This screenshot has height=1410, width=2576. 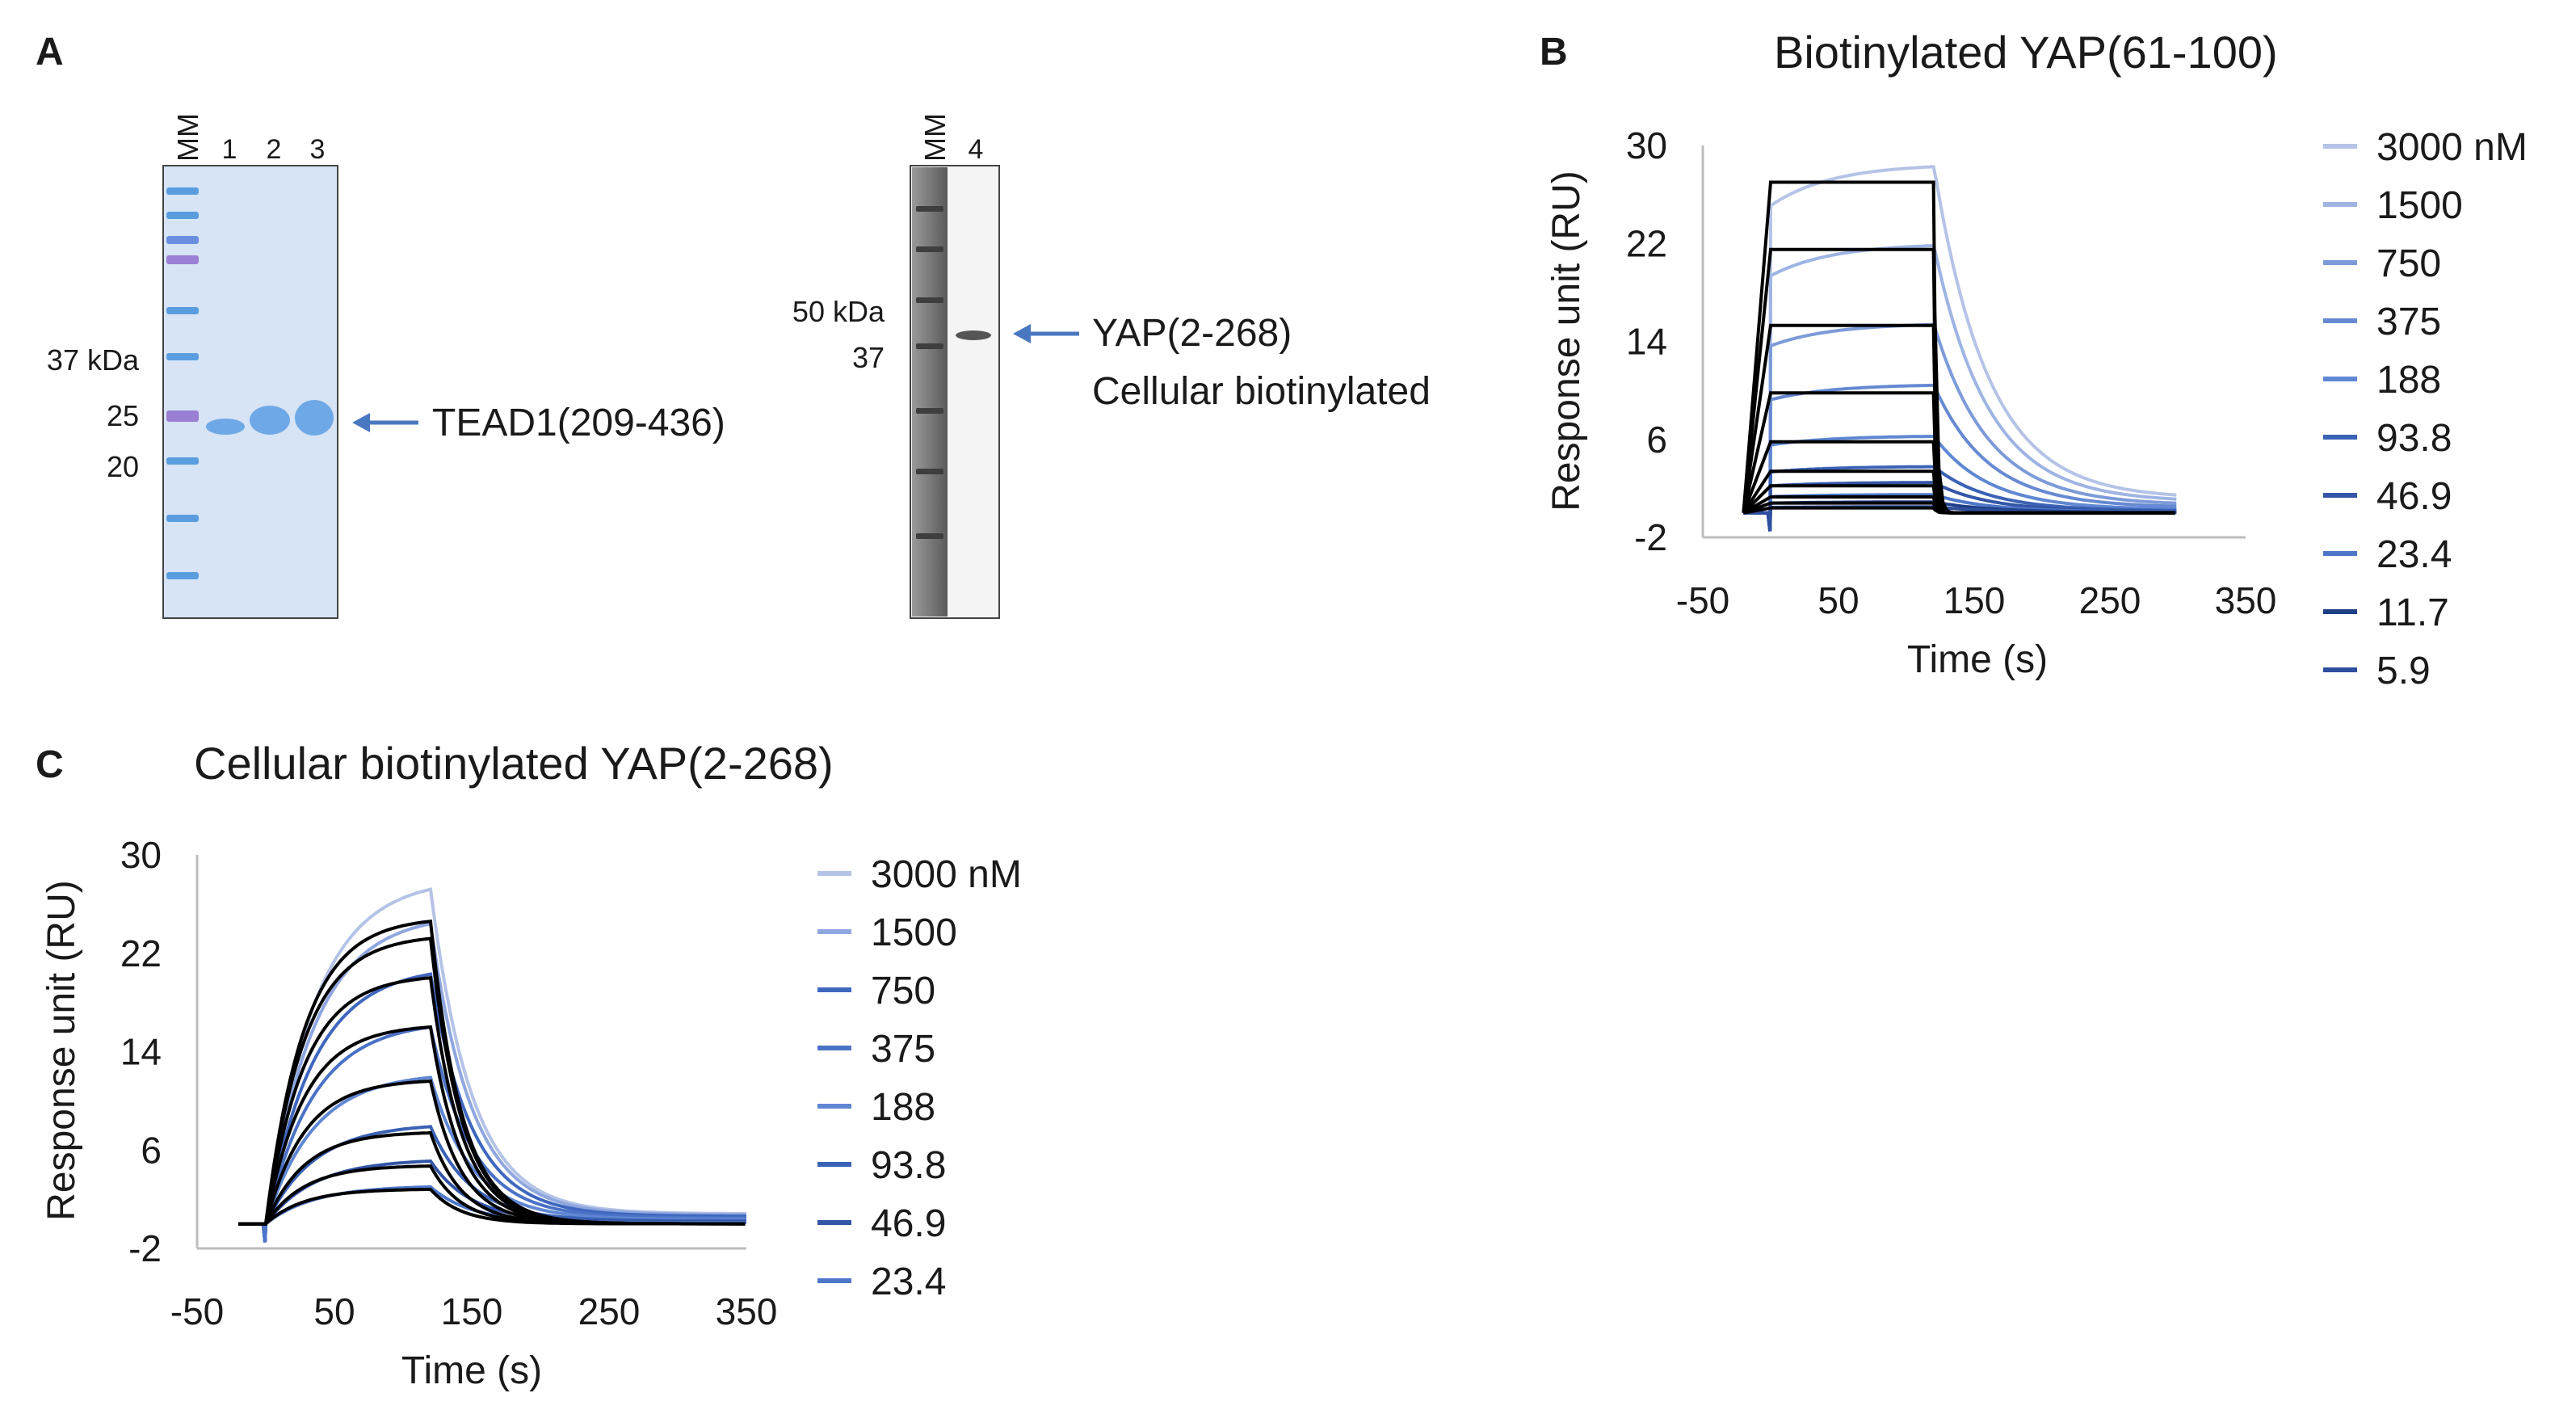 What do you see at coordinates (2412, 612) in the screenshot?
I see `legend-label: 11.7` at bounding box center [2412, 612].